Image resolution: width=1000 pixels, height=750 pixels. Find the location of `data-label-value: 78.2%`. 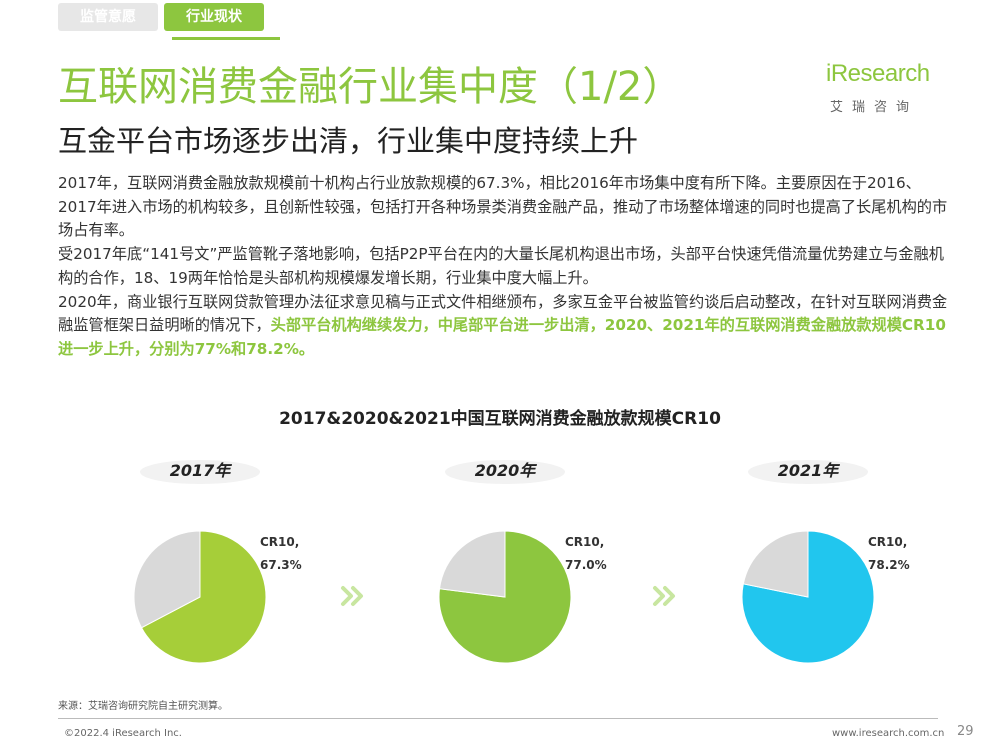

data-label-value: 78.2% is located at coordinates (889, 565).